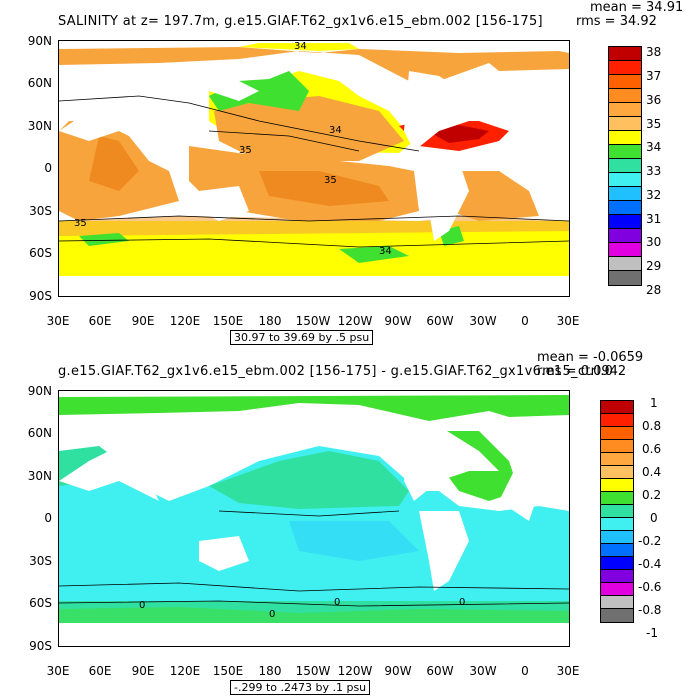  I want to click on top-lon-label: 60W, so click(440, 321).